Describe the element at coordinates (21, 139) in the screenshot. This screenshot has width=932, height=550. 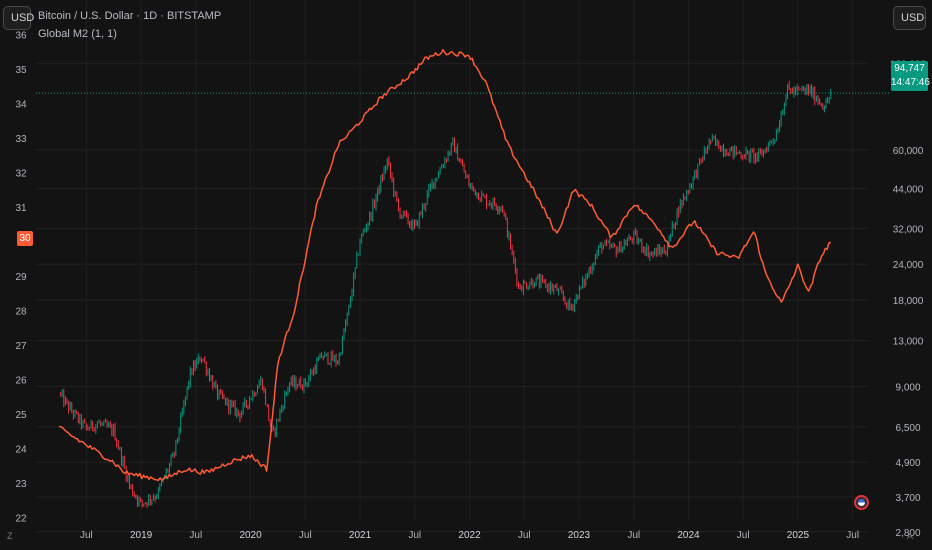
I see `left-tick-label: 33` at that location.